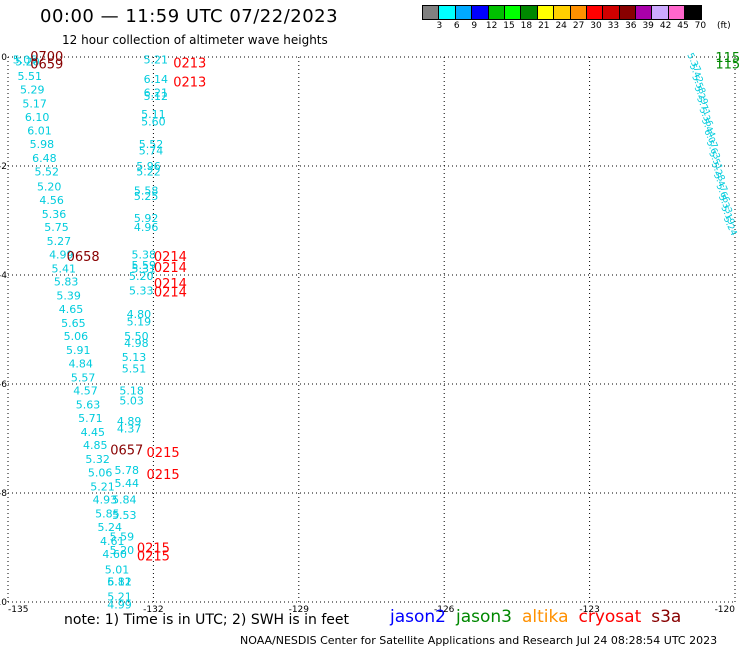 The width and height of the screenshot is (740, 650). Describe the element at coordinates (34, 103) in the screenshot. I see `wave-height-value: 5.17` at that location.